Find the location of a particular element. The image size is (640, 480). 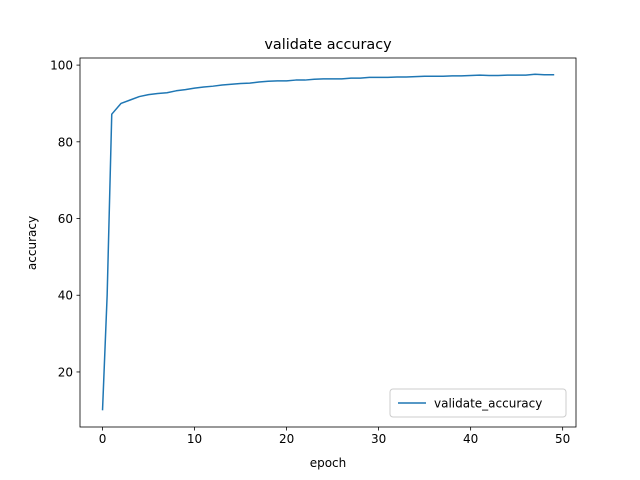

y-tick-label: 80 is located at coordinates (65, 142).